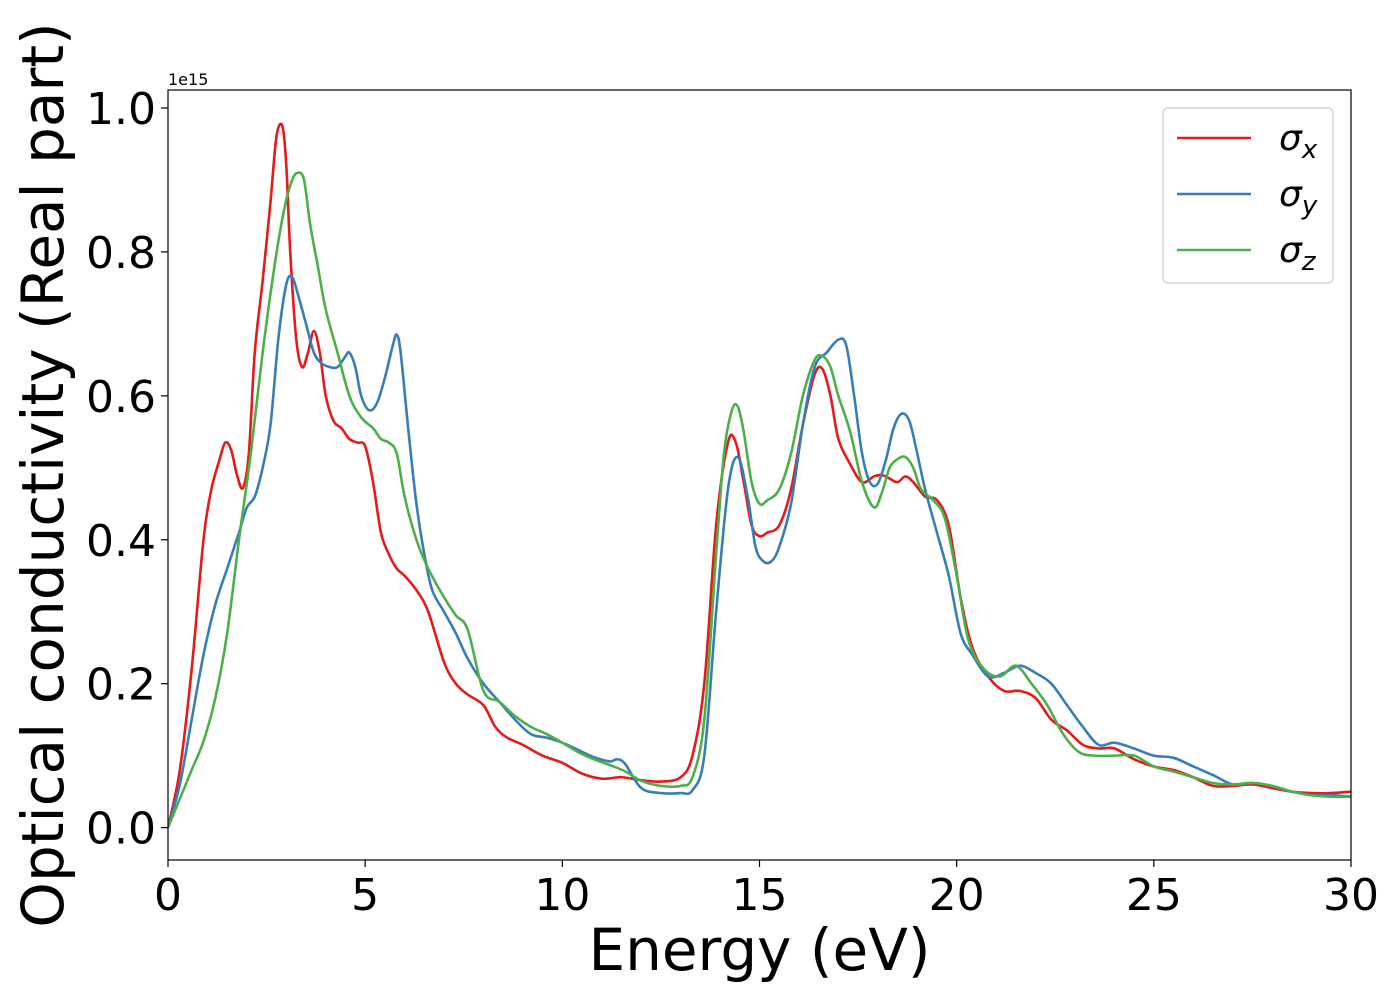 The width and height of the screenshot is (1400, 1000). What do you see at coordinates (121, 541) in the screenshot?
I see `y-tick-label: 0.4` at bounding box center [121, 541].